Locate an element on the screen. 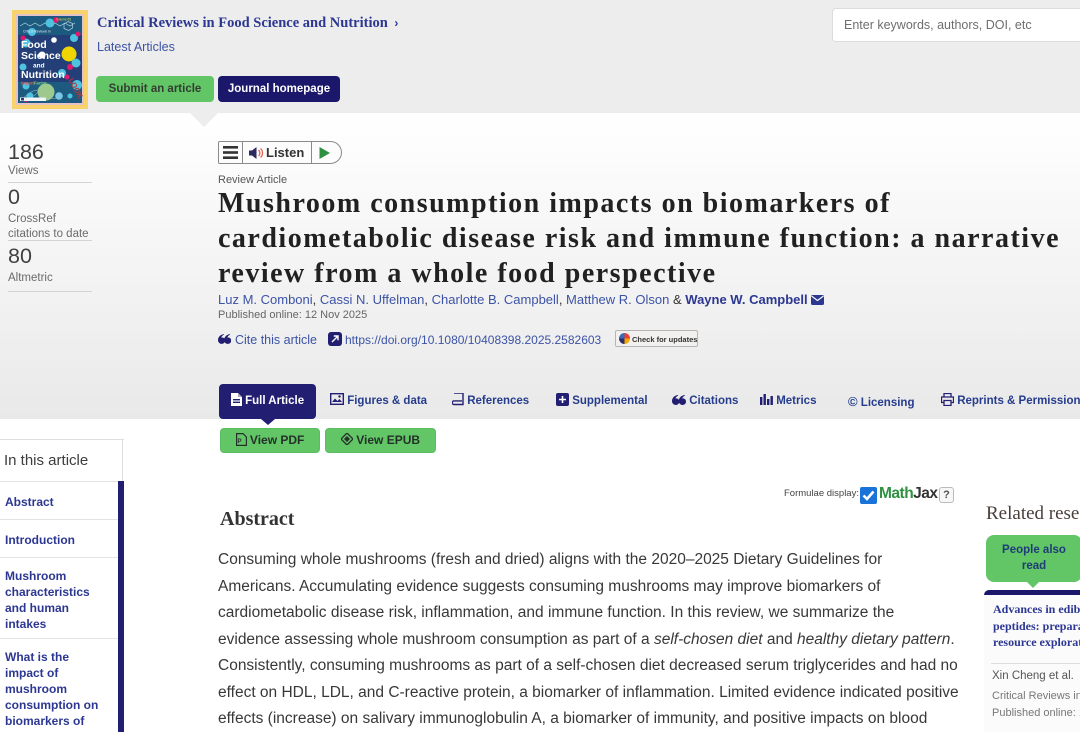 The image size is (1080, 732). svg-text: Food is located at coordinates (34, 45).